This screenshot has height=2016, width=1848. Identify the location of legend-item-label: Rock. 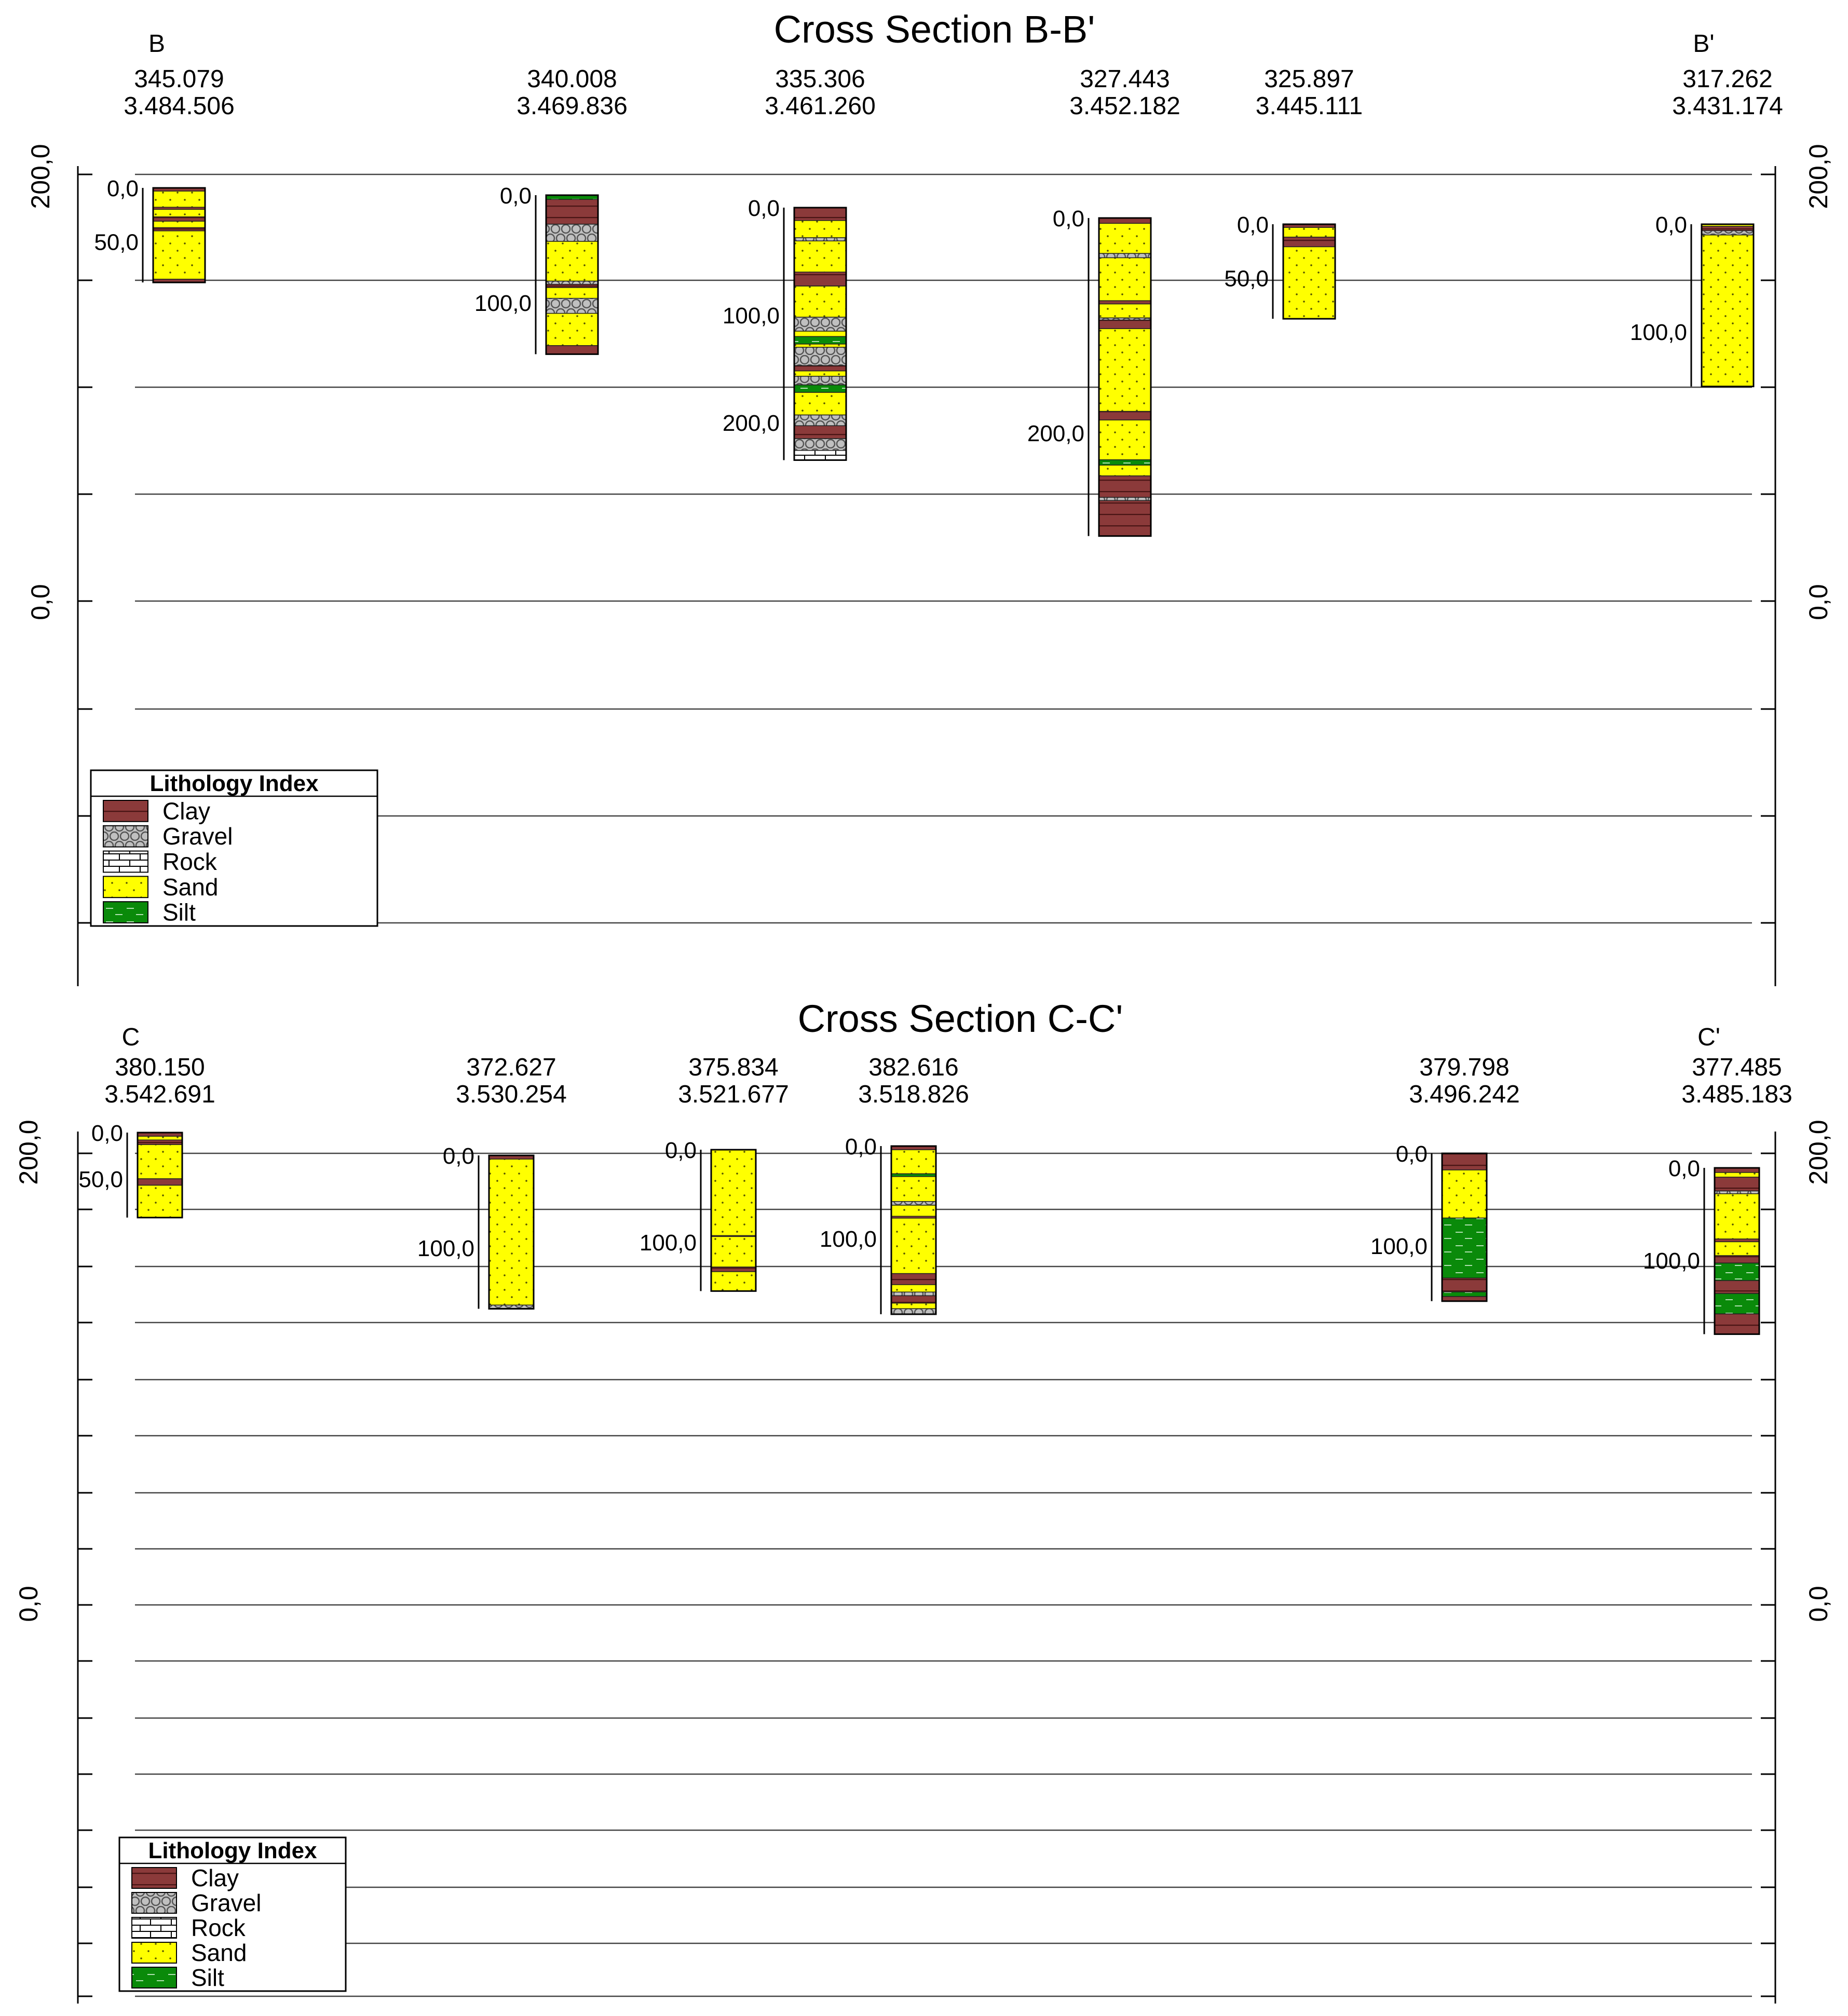
(219, 1928).